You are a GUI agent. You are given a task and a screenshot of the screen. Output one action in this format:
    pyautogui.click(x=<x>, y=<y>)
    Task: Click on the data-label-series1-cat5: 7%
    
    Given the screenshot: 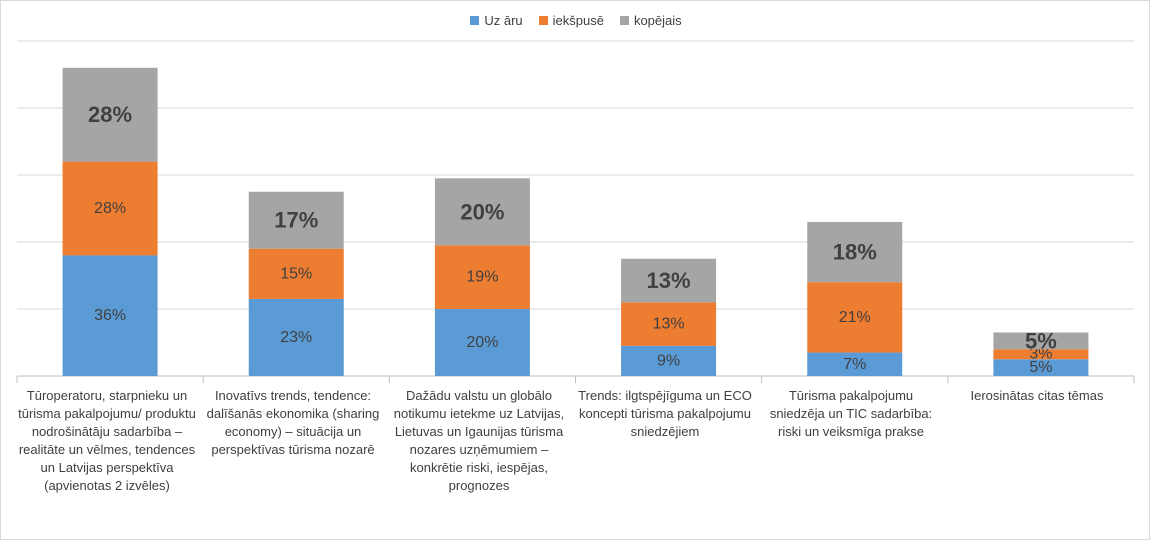 What is the action you would take?
    pyautogui.click(x=854, y=364)
    